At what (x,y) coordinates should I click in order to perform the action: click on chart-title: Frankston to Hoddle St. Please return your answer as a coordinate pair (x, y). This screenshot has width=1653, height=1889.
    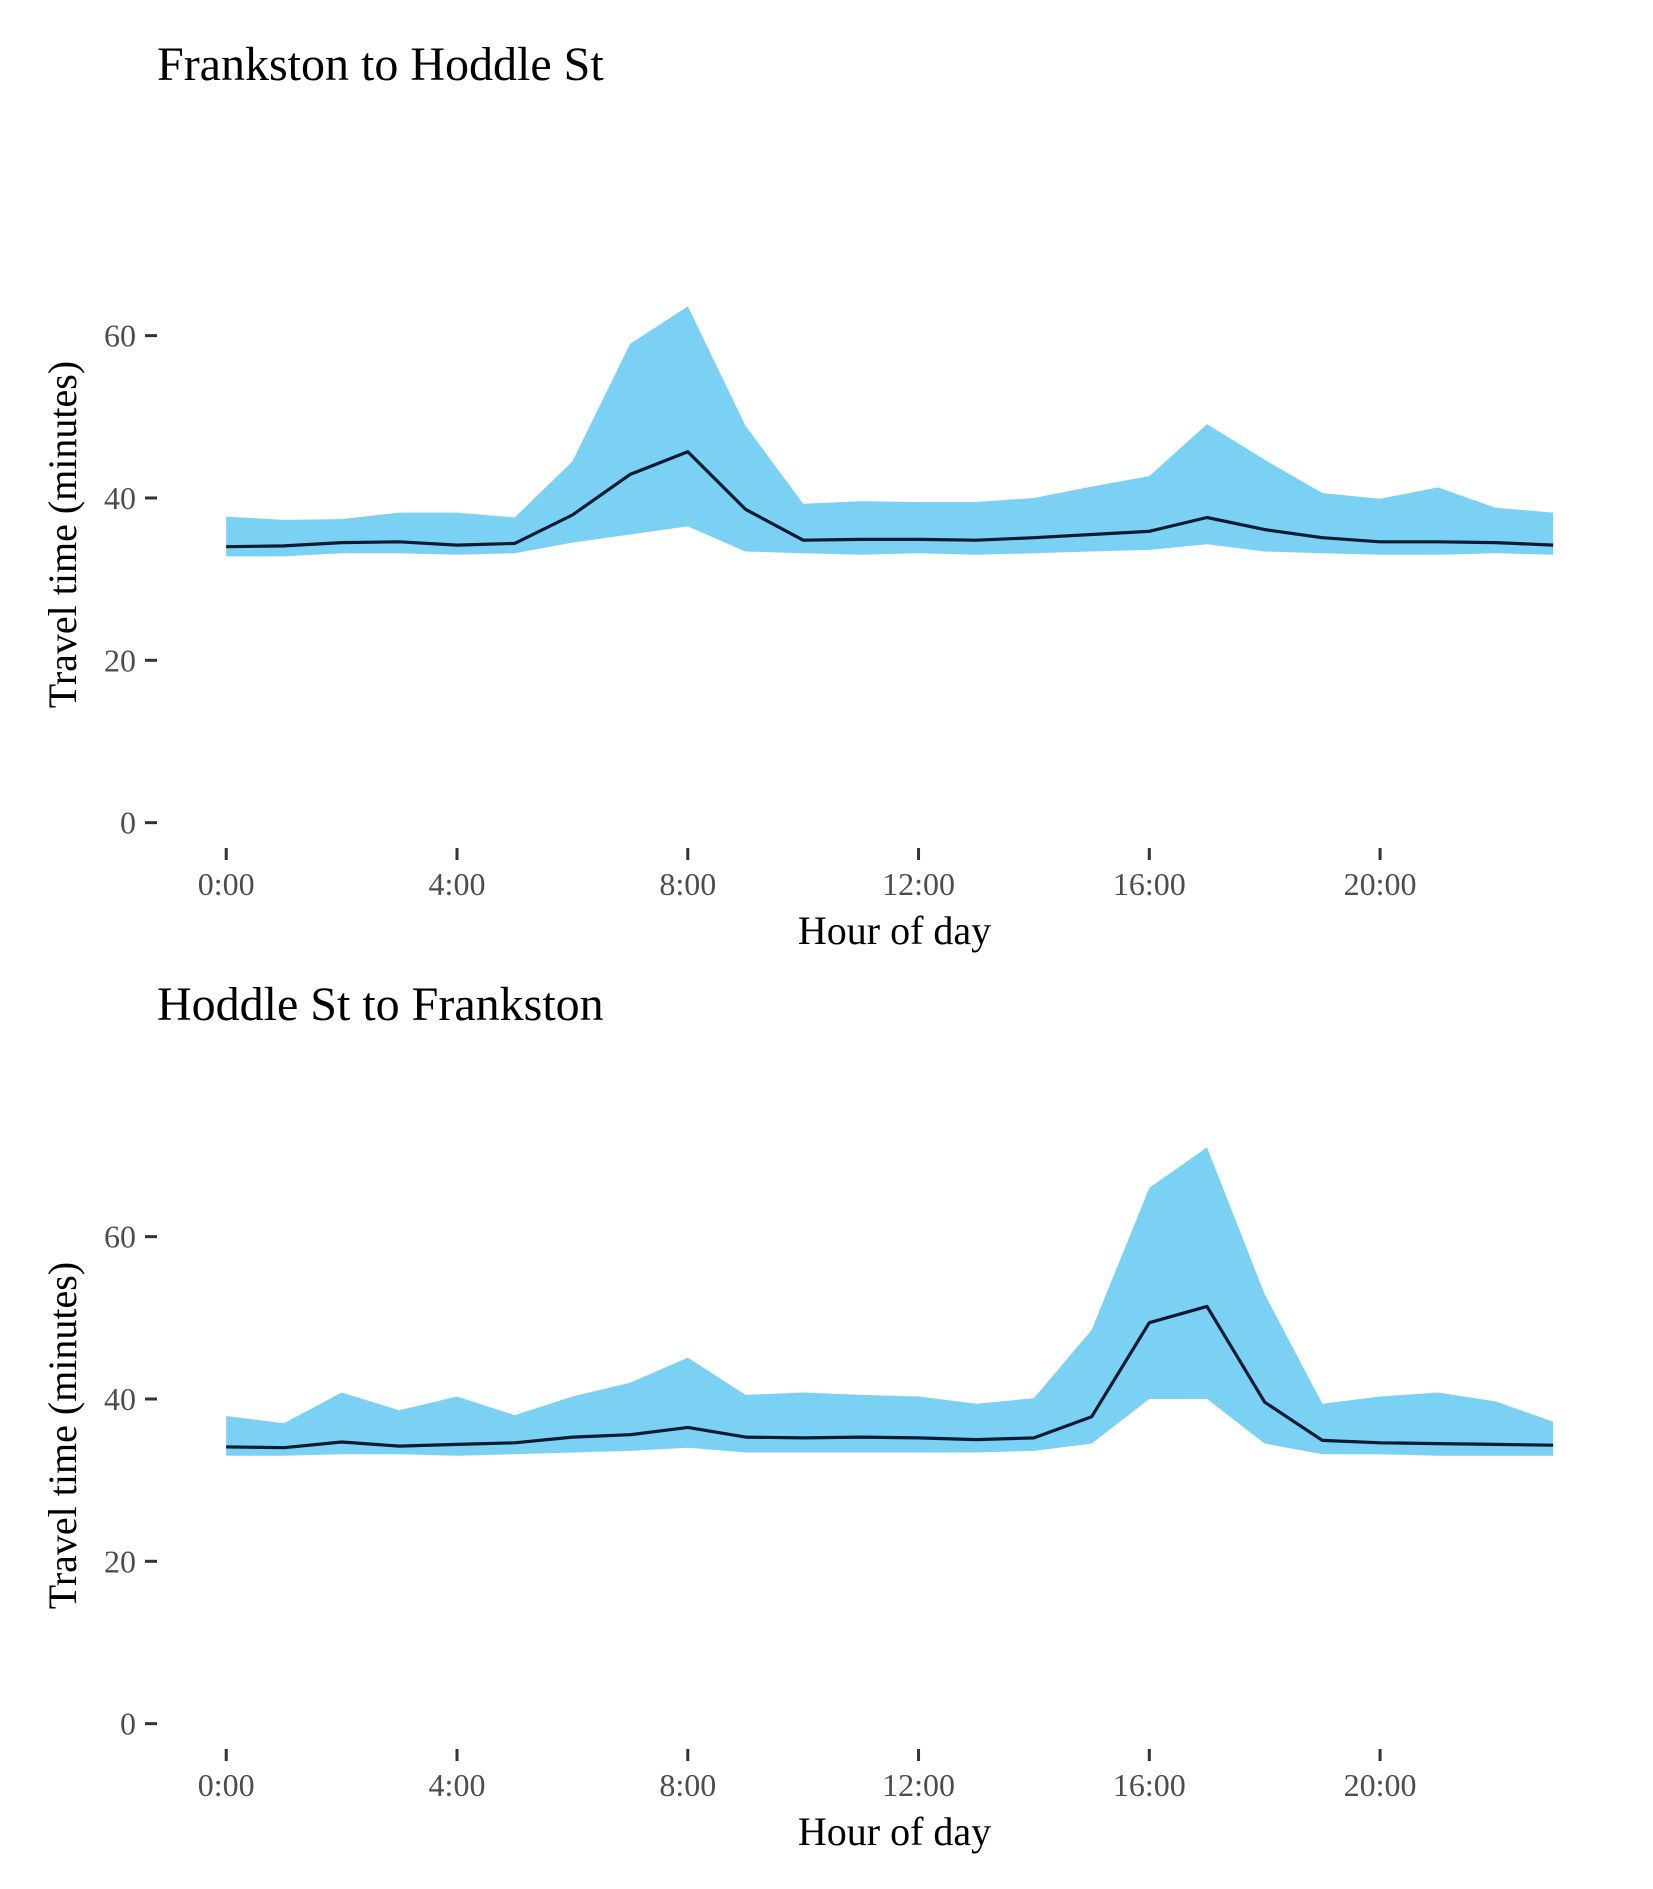
    Looking at the image, I should click on (380, 64).